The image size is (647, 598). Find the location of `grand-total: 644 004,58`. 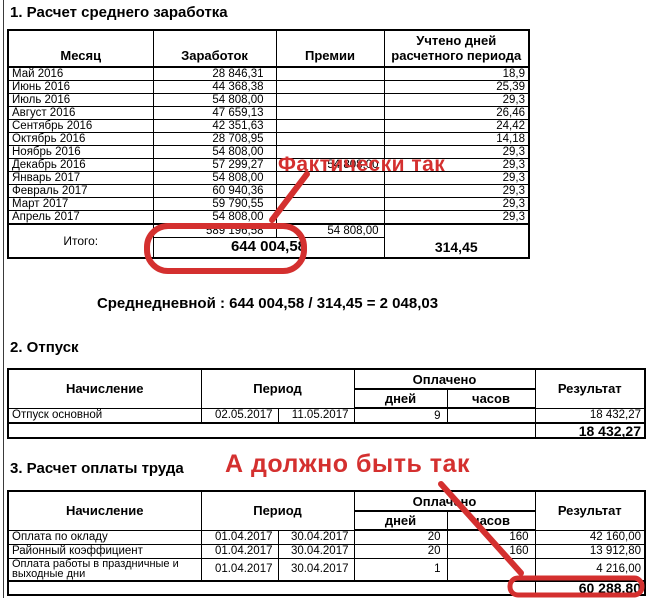

grand-total: 644 004,58 is located at coordinates (268, 247).